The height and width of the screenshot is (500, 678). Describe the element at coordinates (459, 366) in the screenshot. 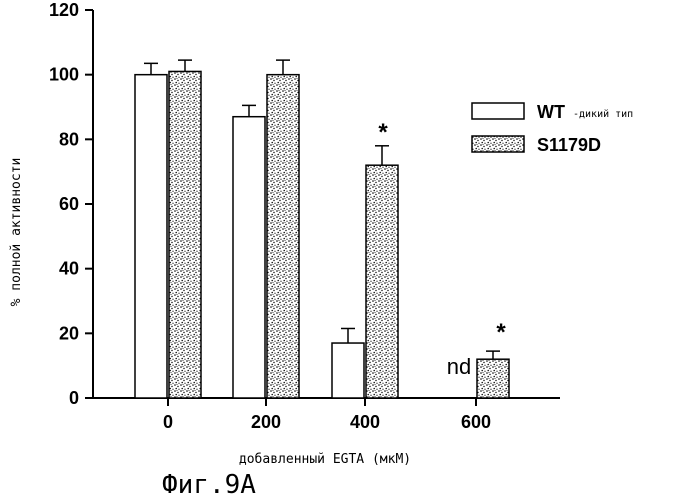

I see `nd-label: nd` at that location.